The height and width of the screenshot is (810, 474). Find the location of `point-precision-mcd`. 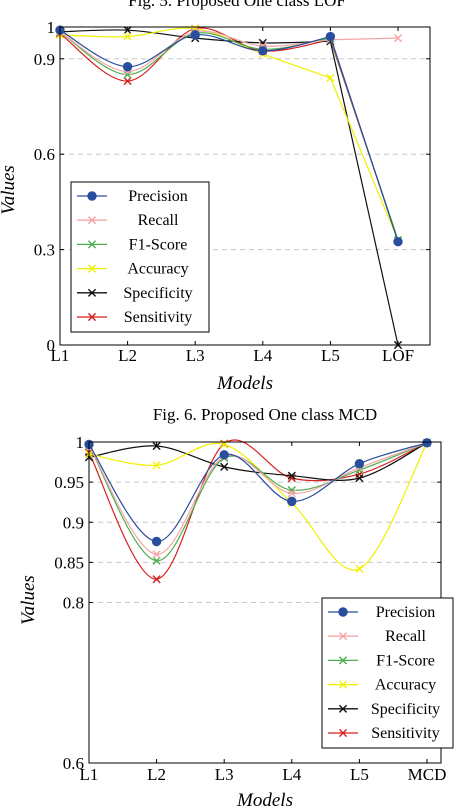

point-precision-mcd is located at coordinates (427, 443).